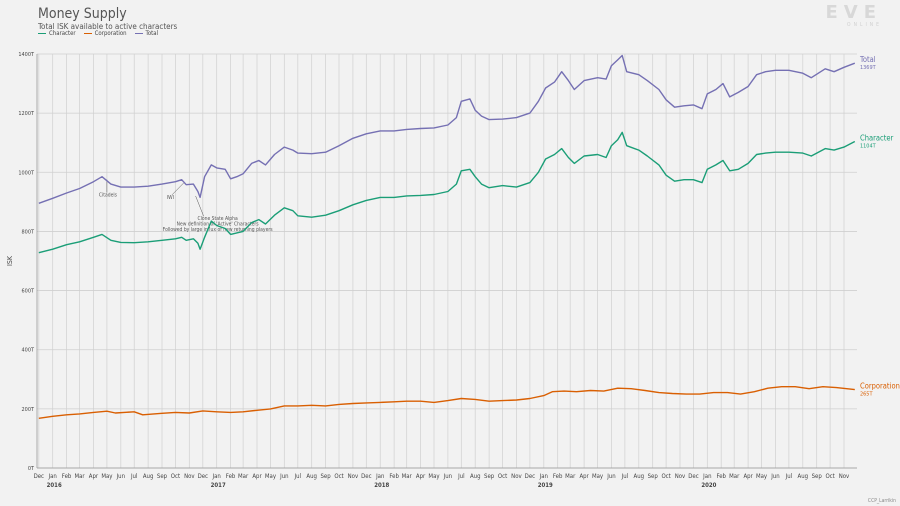 Image resolution: width=900 pixels, height=506 pixels. Describe the element at coordinates (62, 33) in the screenshot. I see `legend-label-character: Character` at that location.